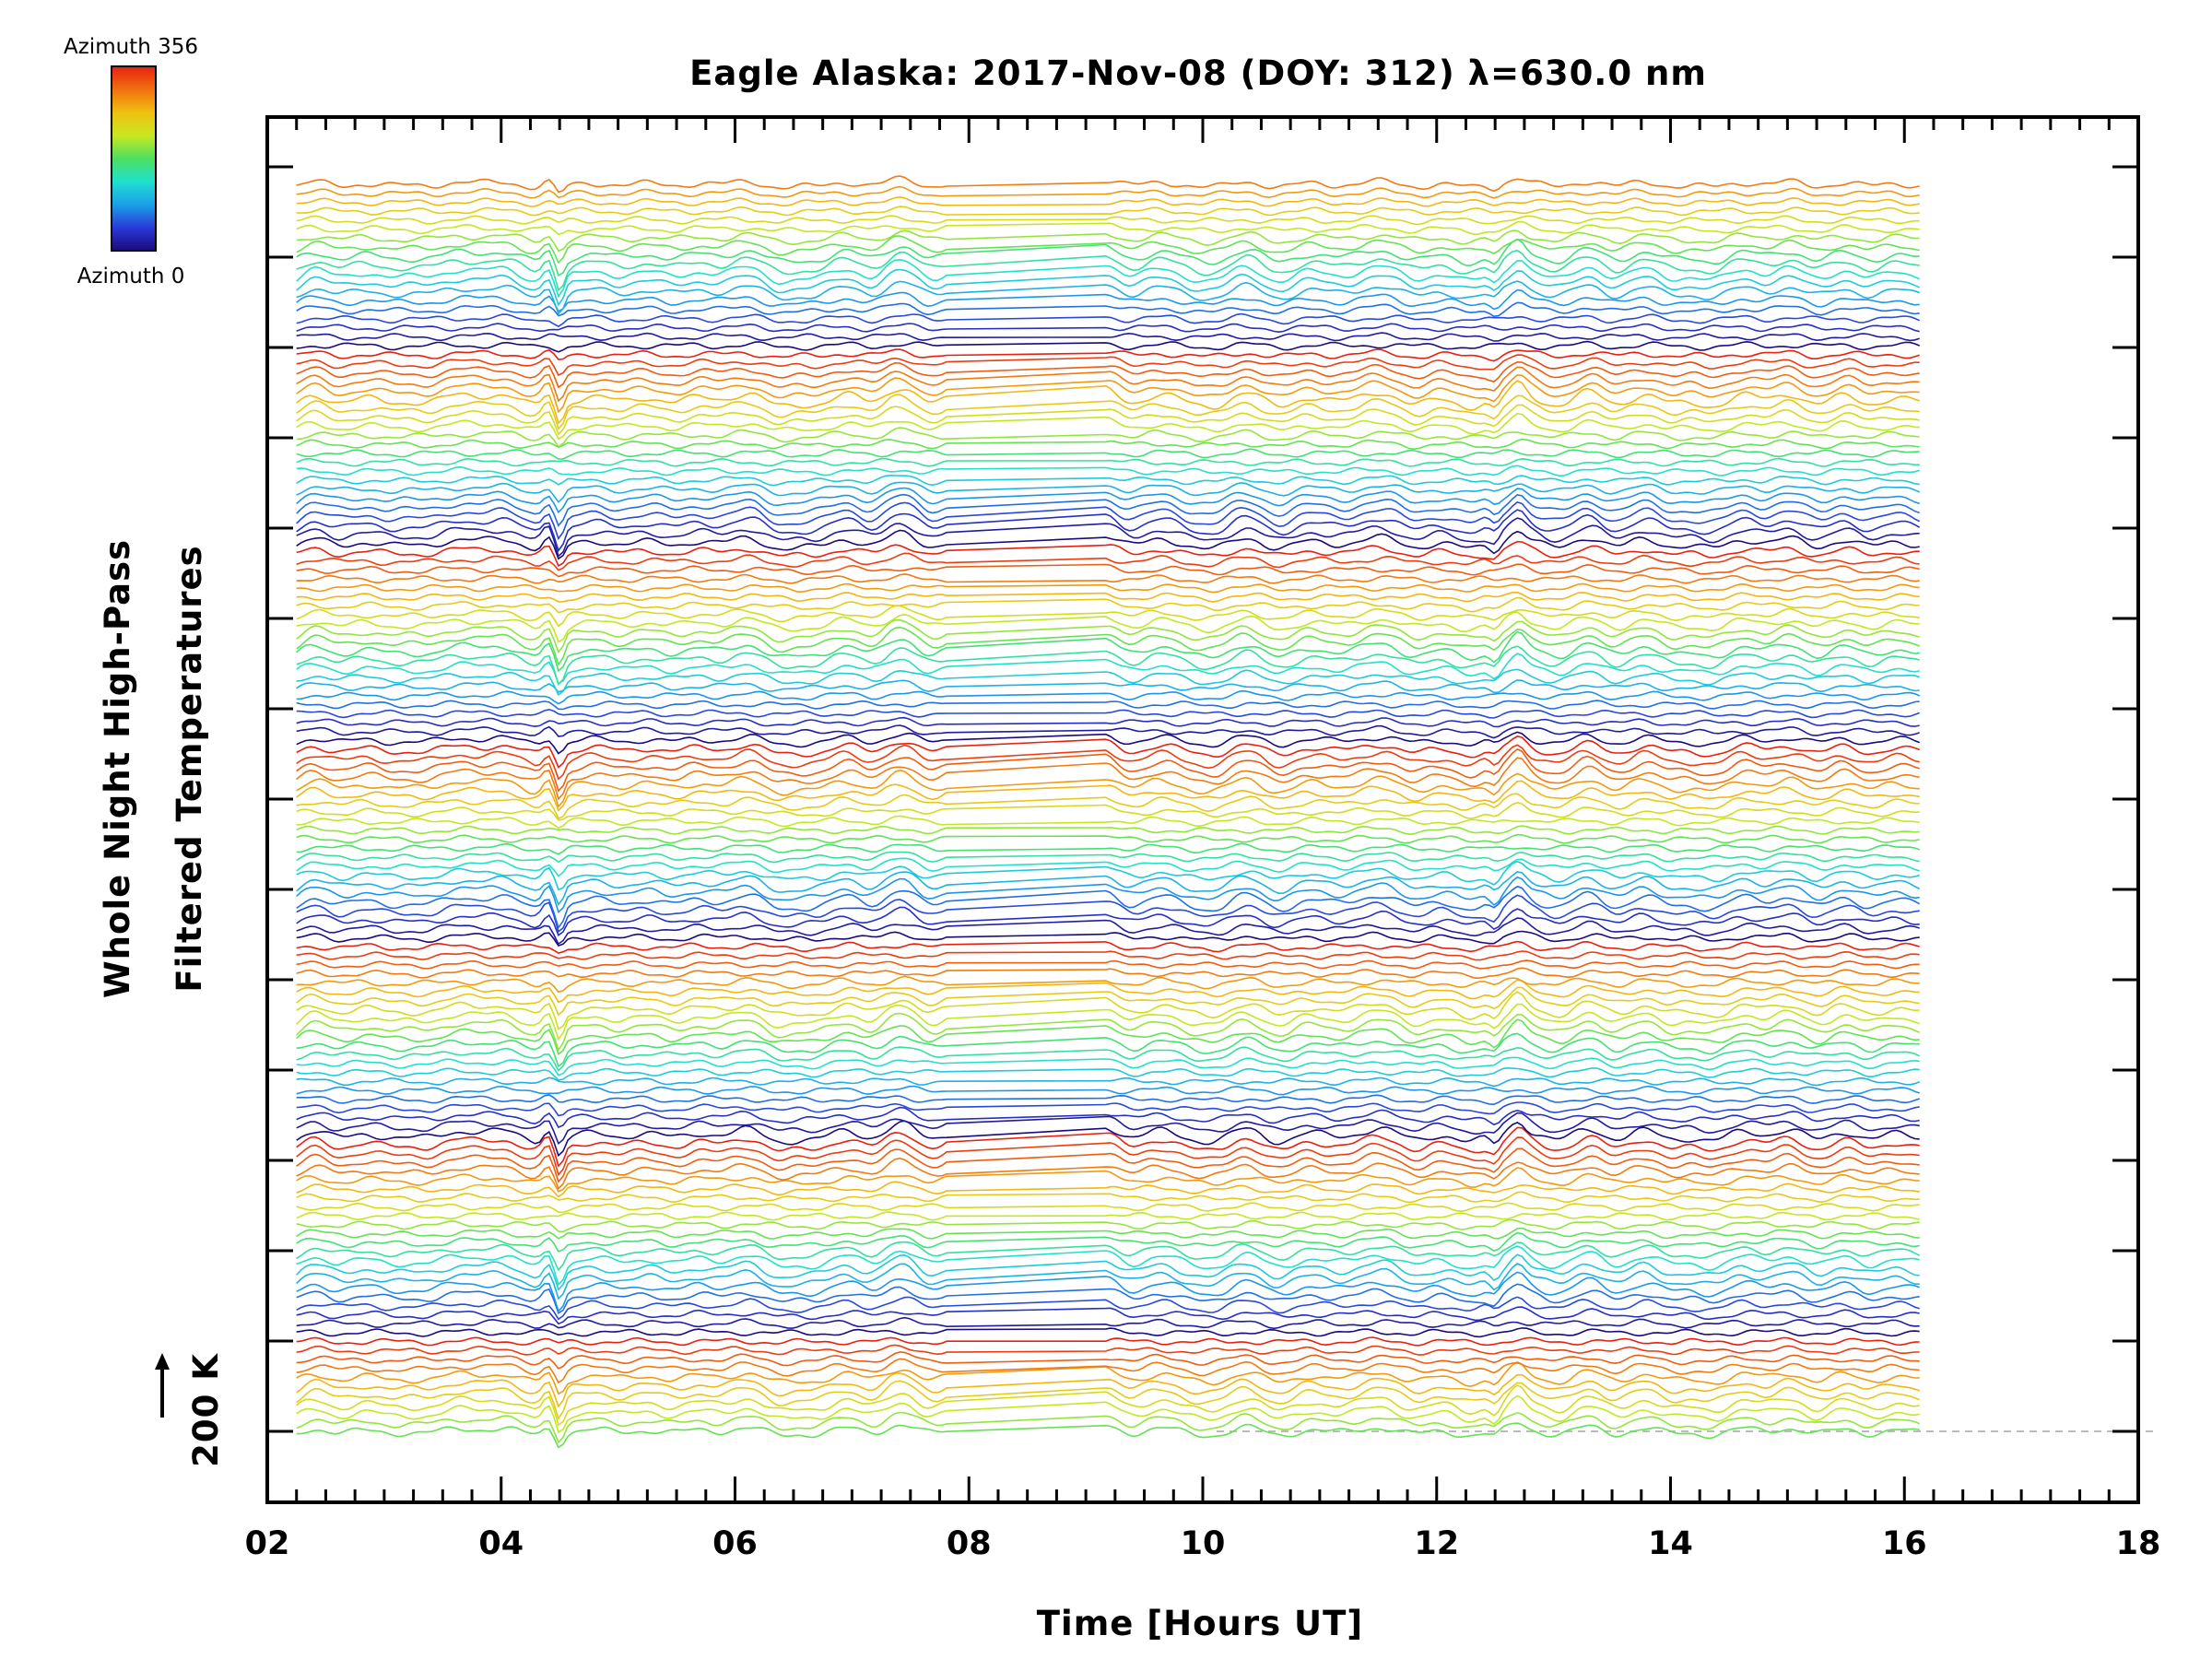  I want to click on colorbar-top-label: Azimuth 356, so click(131, 47).